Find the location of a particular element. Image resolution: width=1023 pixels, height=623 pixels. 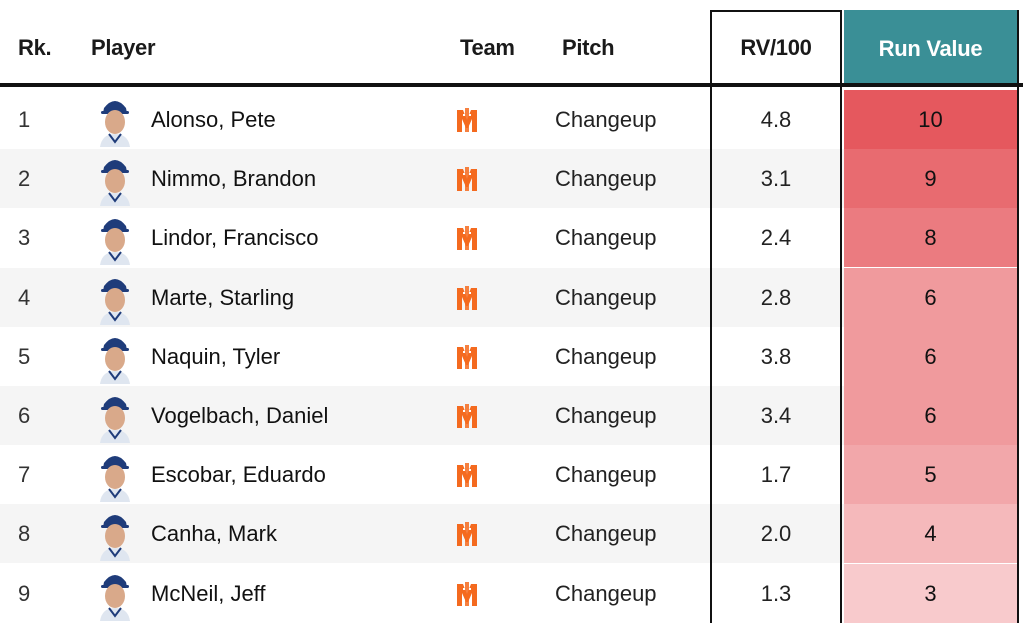

table-row: 9 McNeil, Jeff Changeup 1.3 3 is located at coordinates (508, 593).